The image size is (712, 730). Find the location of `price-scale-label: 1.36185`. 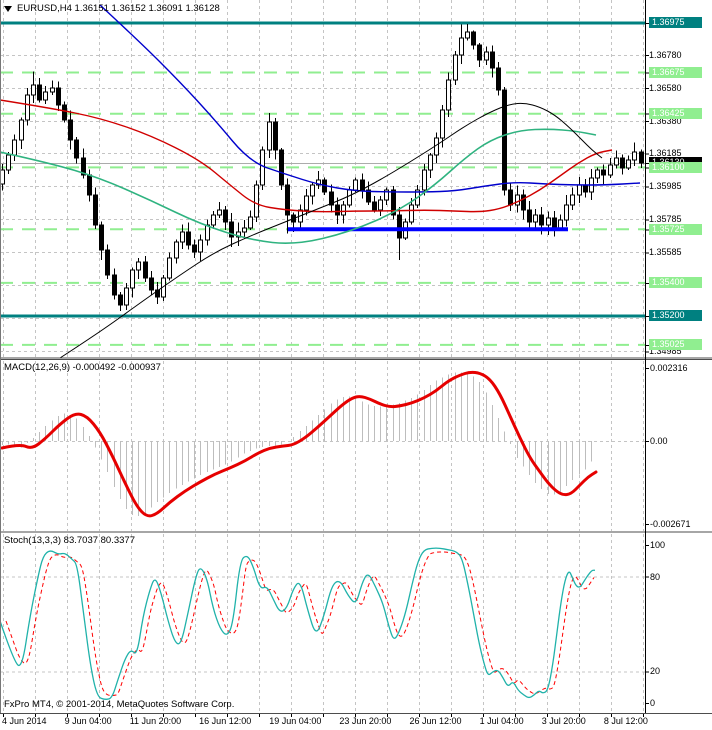

price-scale-label: 1.36185 is located at coordinates (665, 152).